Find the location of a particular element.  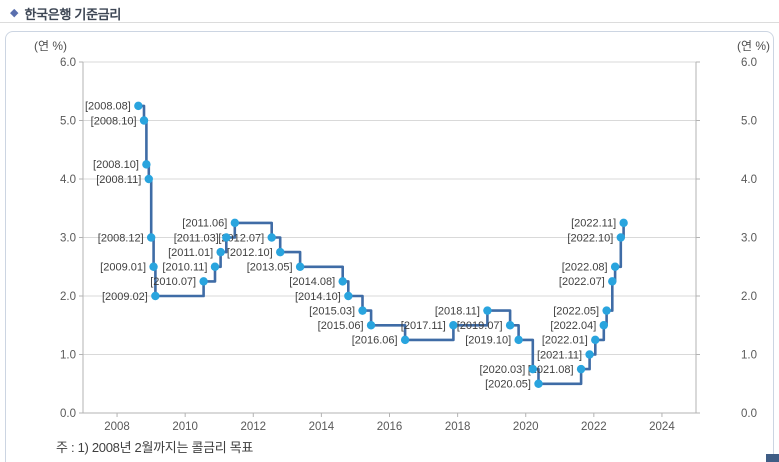

y-axis-label-left: 2.0 is located at coordinates (68, 297).